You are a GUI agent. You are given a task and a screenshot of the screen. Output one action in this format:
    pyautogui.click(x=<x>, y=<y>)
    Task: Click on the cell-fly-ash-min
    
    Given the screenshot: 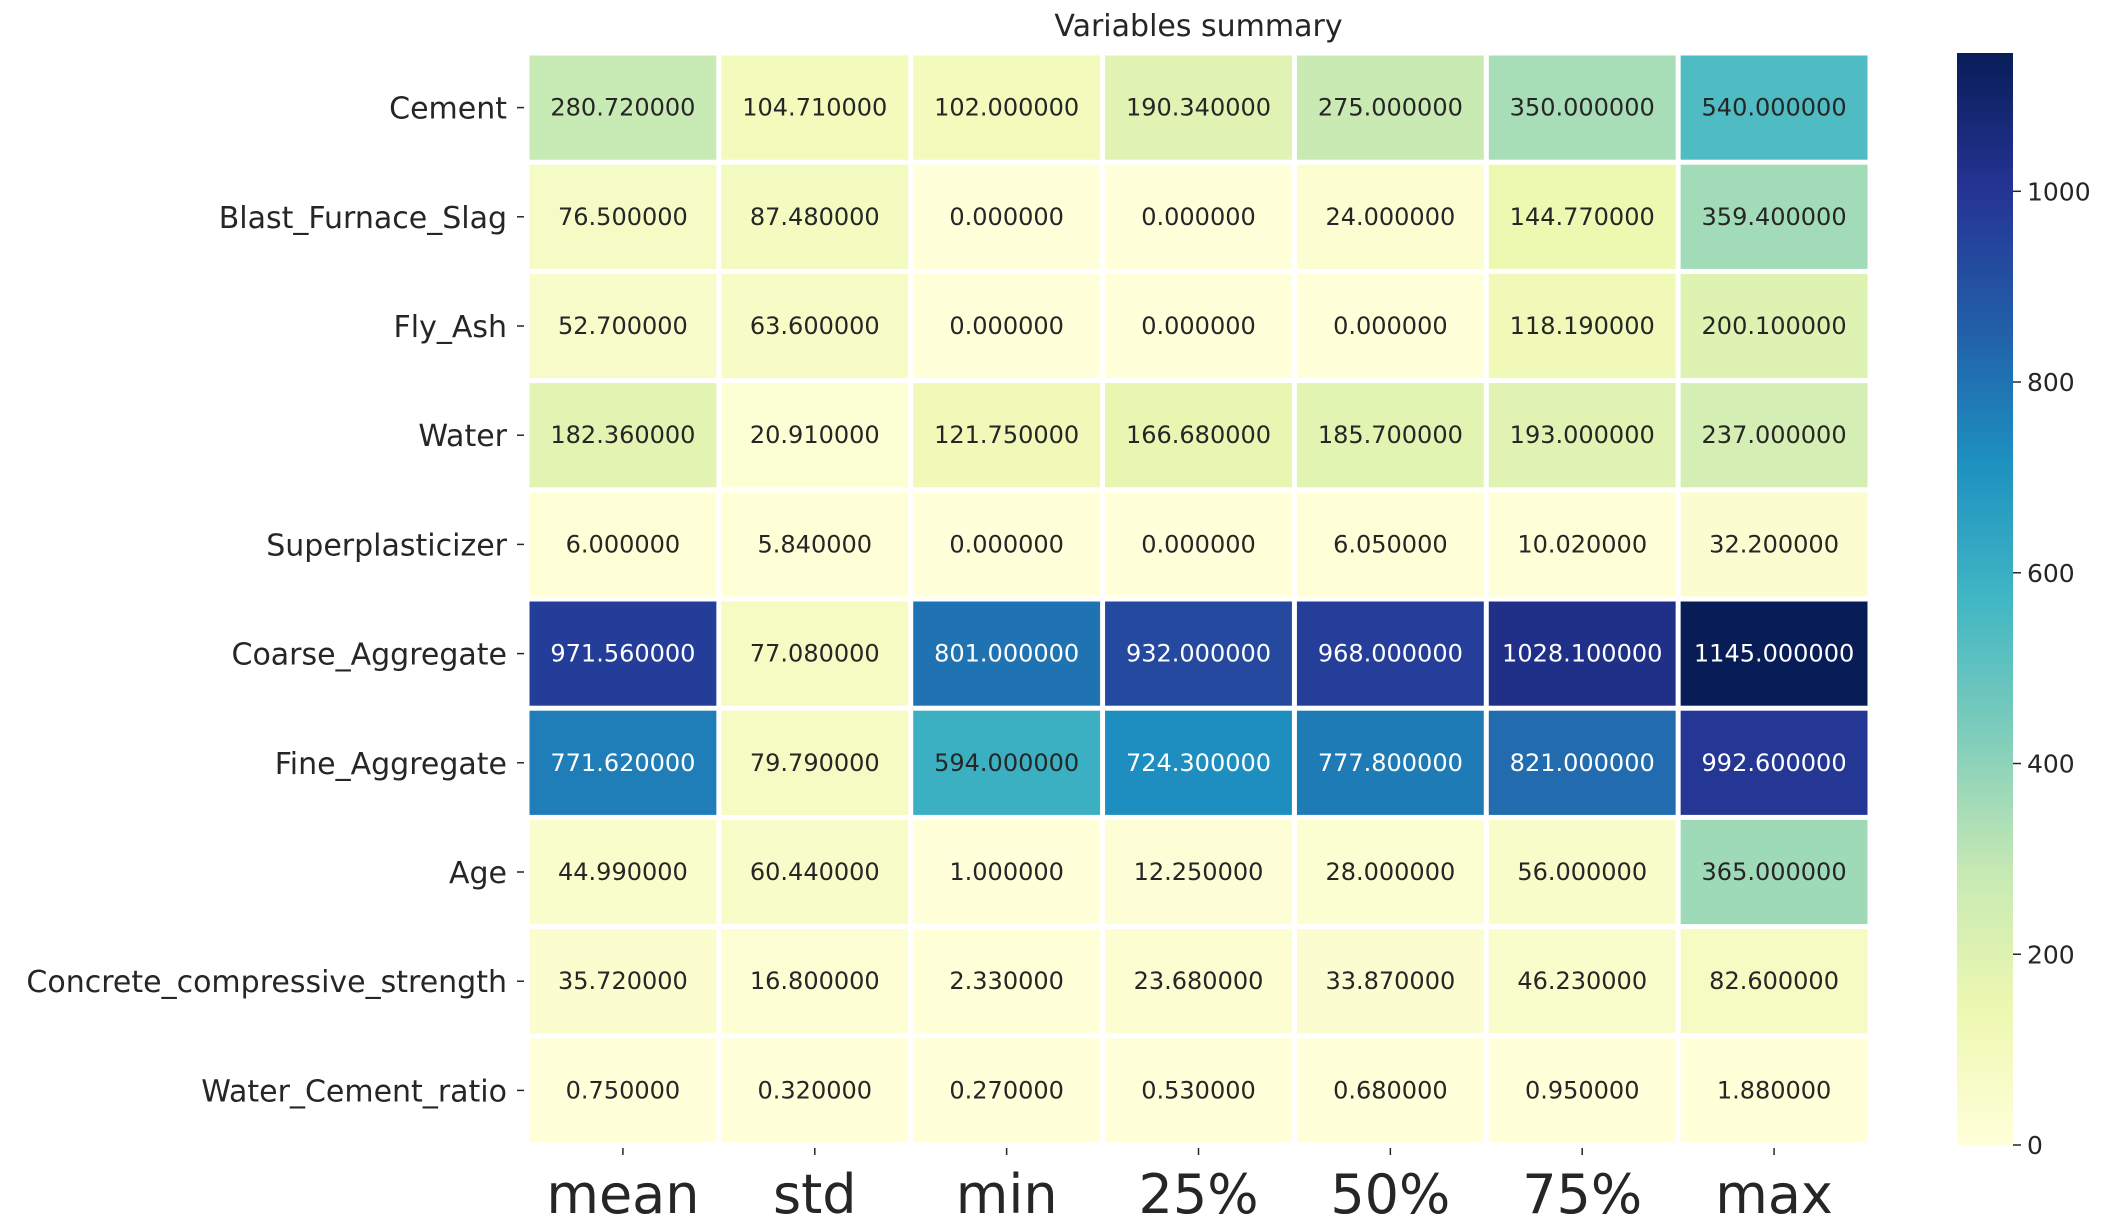 What is the action you would take?
    pyautogui.click(x=1007, y=326)
    